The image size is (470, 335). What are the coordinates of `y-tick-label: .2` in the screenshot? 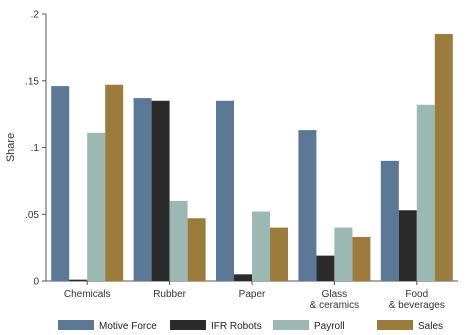 It's located at (35, 15).